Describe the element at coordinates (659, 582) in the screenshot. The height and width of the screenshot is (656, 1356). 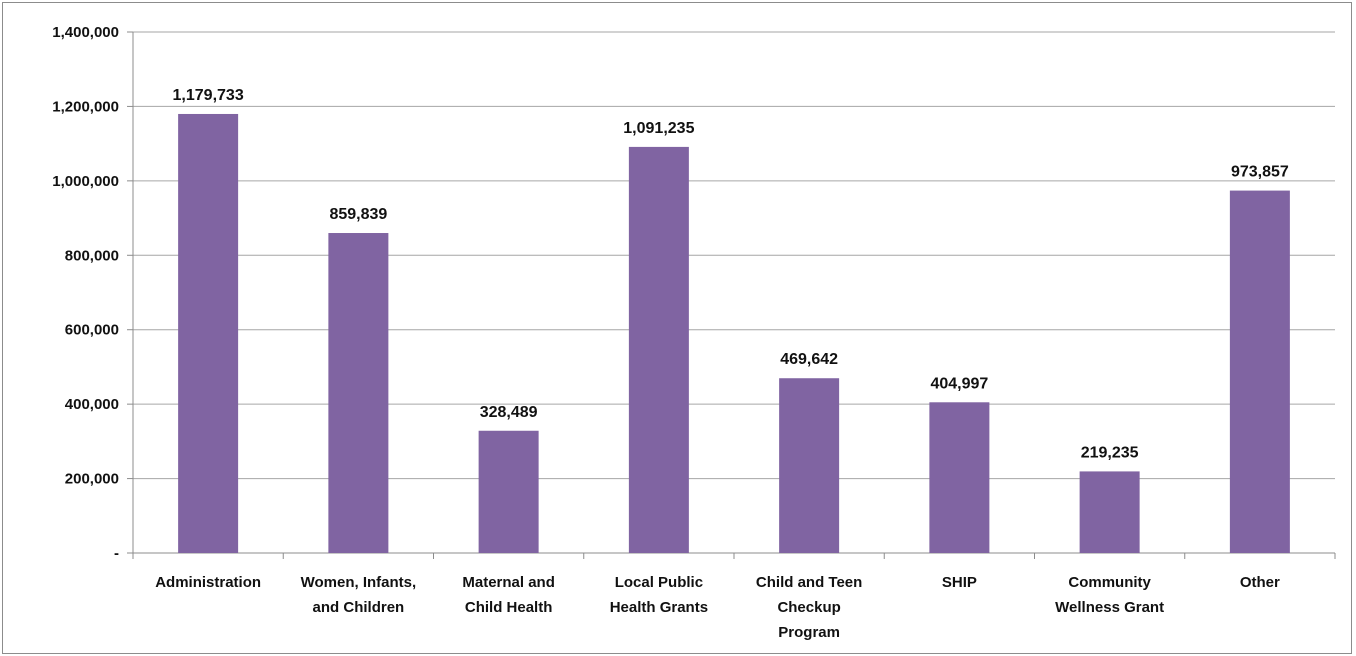
I see `x-tick-label: Local Public` at that location.